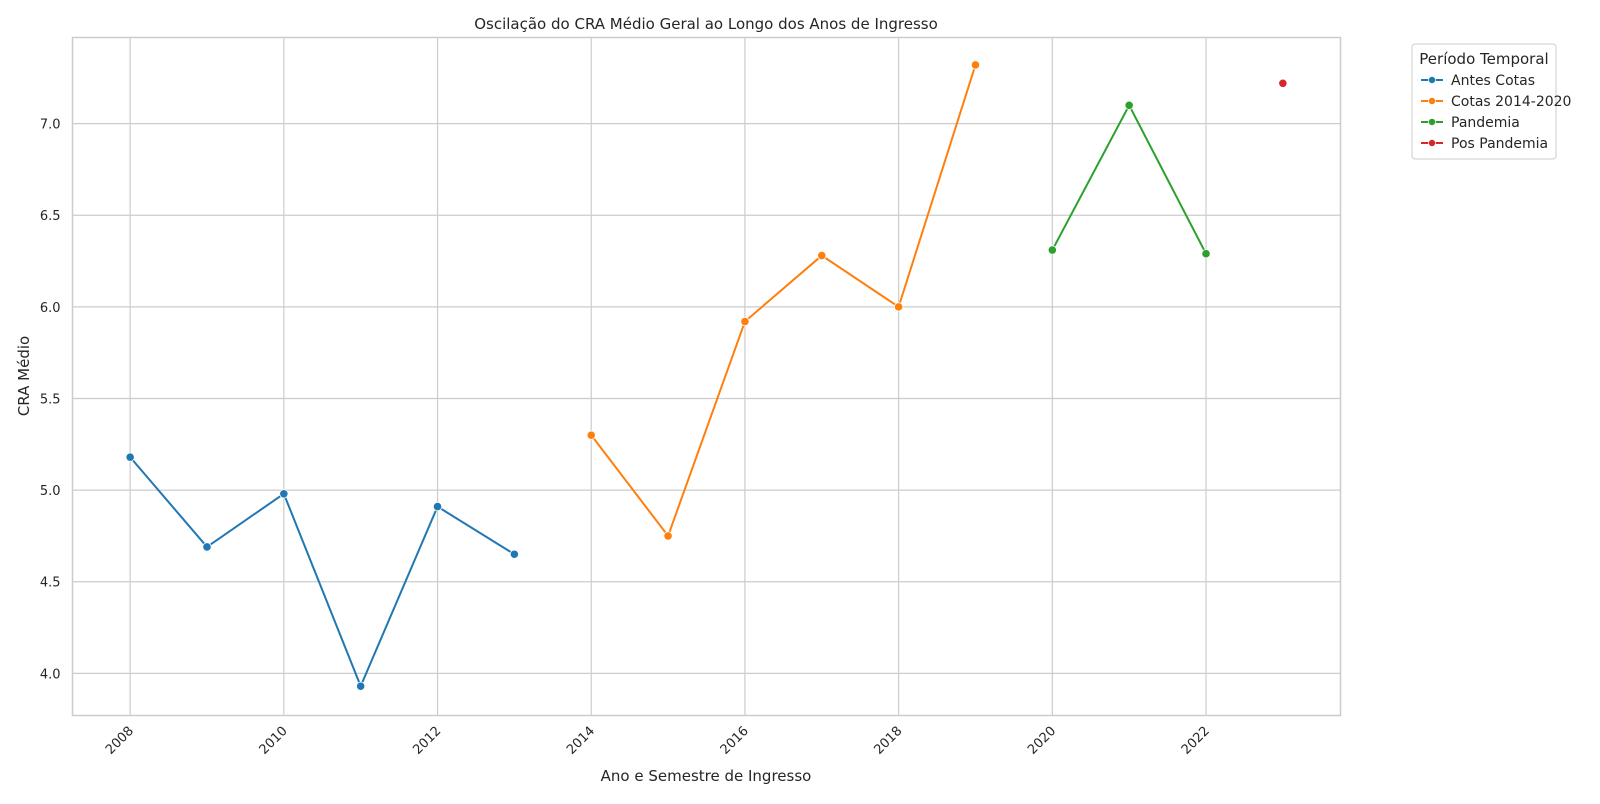 Image resolution: width=1600 pixels, height=804 pixels. I want to click on x-tick-label: 2010, so click(274, 741).